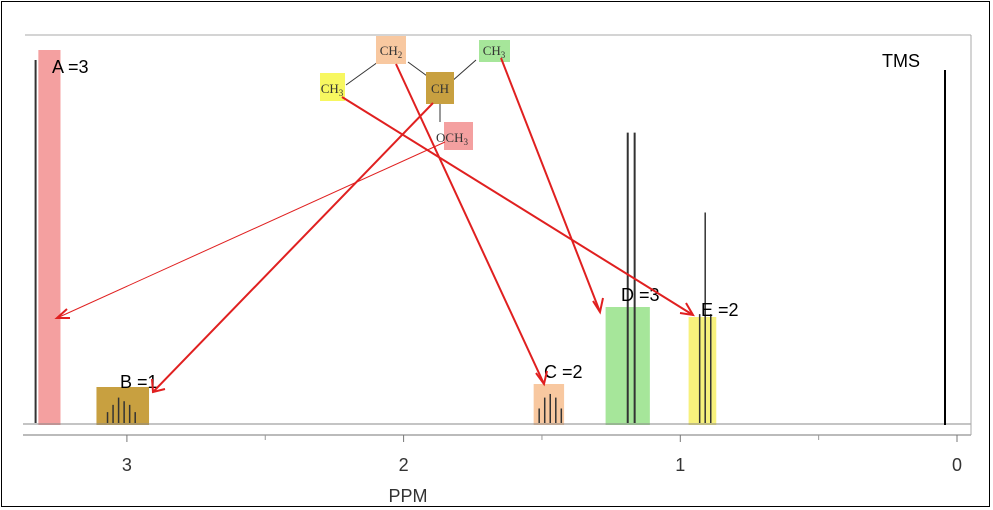 This screenshot has height=510, width=993. I want to click on ch2-highlight, so click(391, 50).